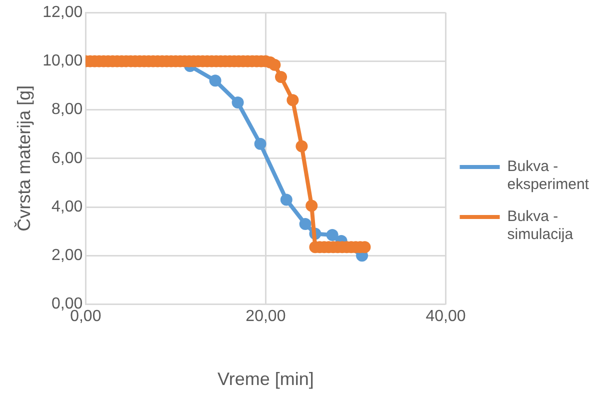 The width and height of the screenshot is (611, 405). What do you see at coordinates (266, 379) in the screenshot?
I see `x-axis-title: Vreme [min]` at bounding box center [266, 379].